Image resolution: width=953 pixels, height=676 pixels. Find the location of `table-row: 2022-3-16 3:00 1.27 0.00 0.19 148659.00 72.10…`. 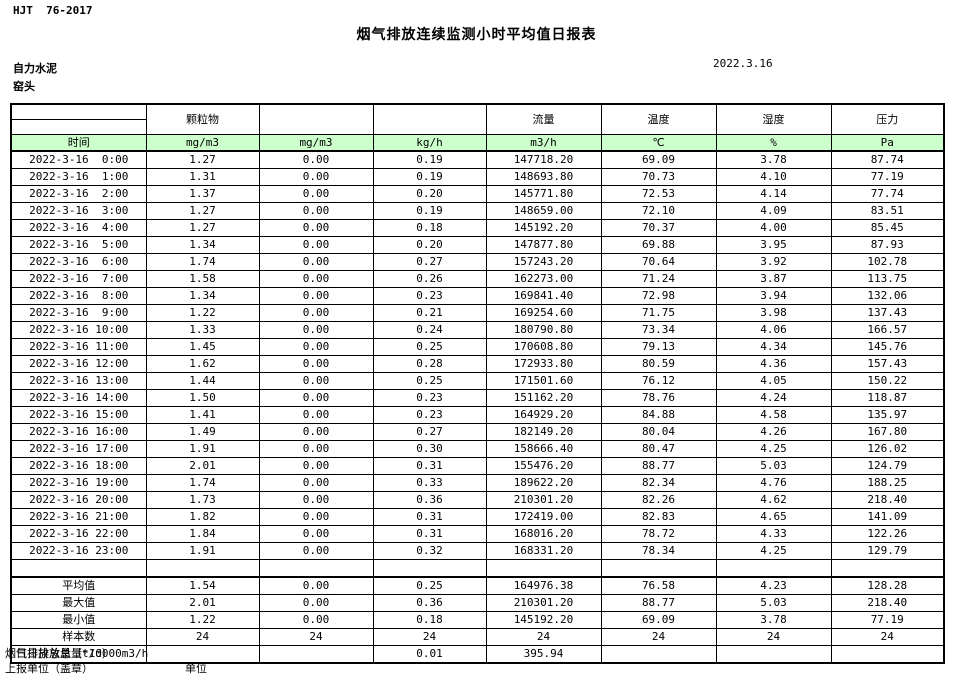

table-row: 2022-3-16 3:00 1.27 0.00 0.19 148659.00 72.10… is located at coordinates (477, 211).